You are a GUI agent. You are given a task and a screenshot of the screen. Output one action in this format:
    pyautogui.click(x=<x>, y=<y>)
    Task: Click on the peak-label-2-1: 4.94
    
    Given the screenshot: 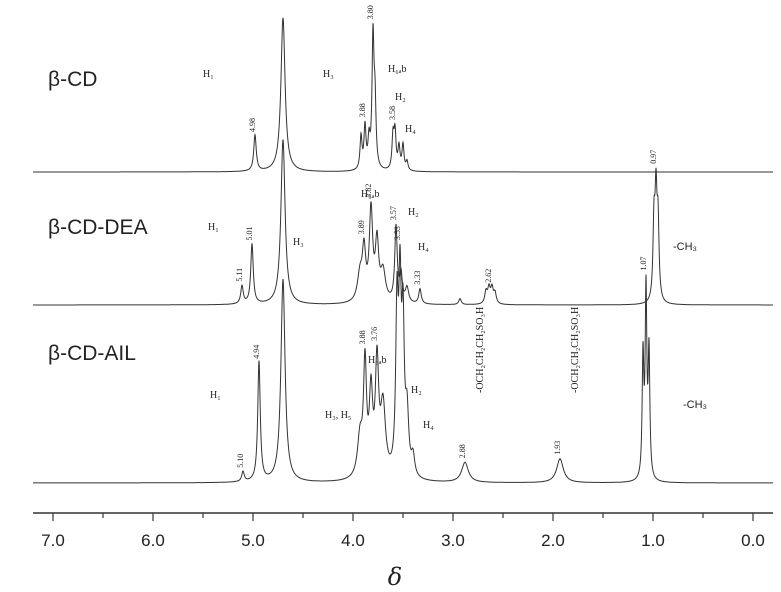 What is the action you would take?
    pyautogui.click(x=256, y=352)
    